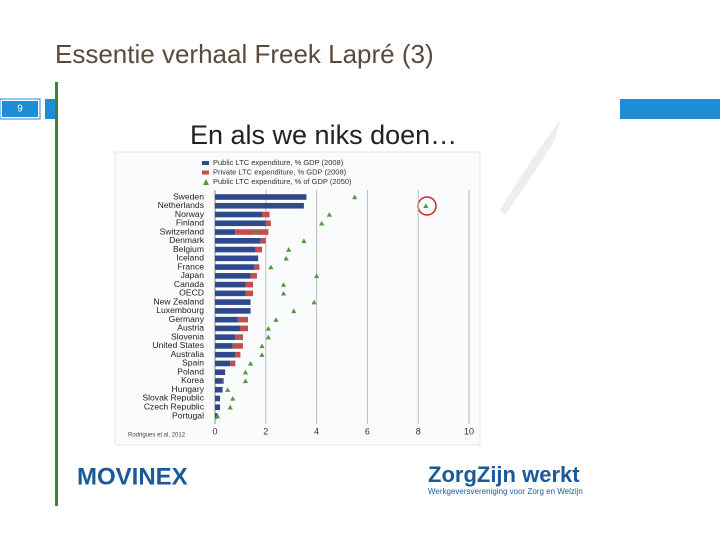 This screenshot has width=720, height=540. What do you see at coordinates (157, 436) in the screenshot?
I see `source: Rodrigues et al, 2012` at bounding box center [157, 436].